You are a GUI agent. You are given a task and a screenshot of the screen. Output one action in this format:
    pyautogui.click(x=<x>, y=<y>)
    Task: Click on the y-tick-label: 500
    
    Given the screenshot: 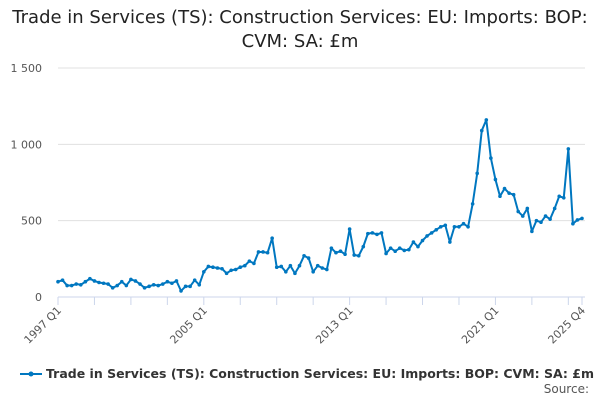 What is the action you would take?
    pyautogui.click(x=31, y=221)
    